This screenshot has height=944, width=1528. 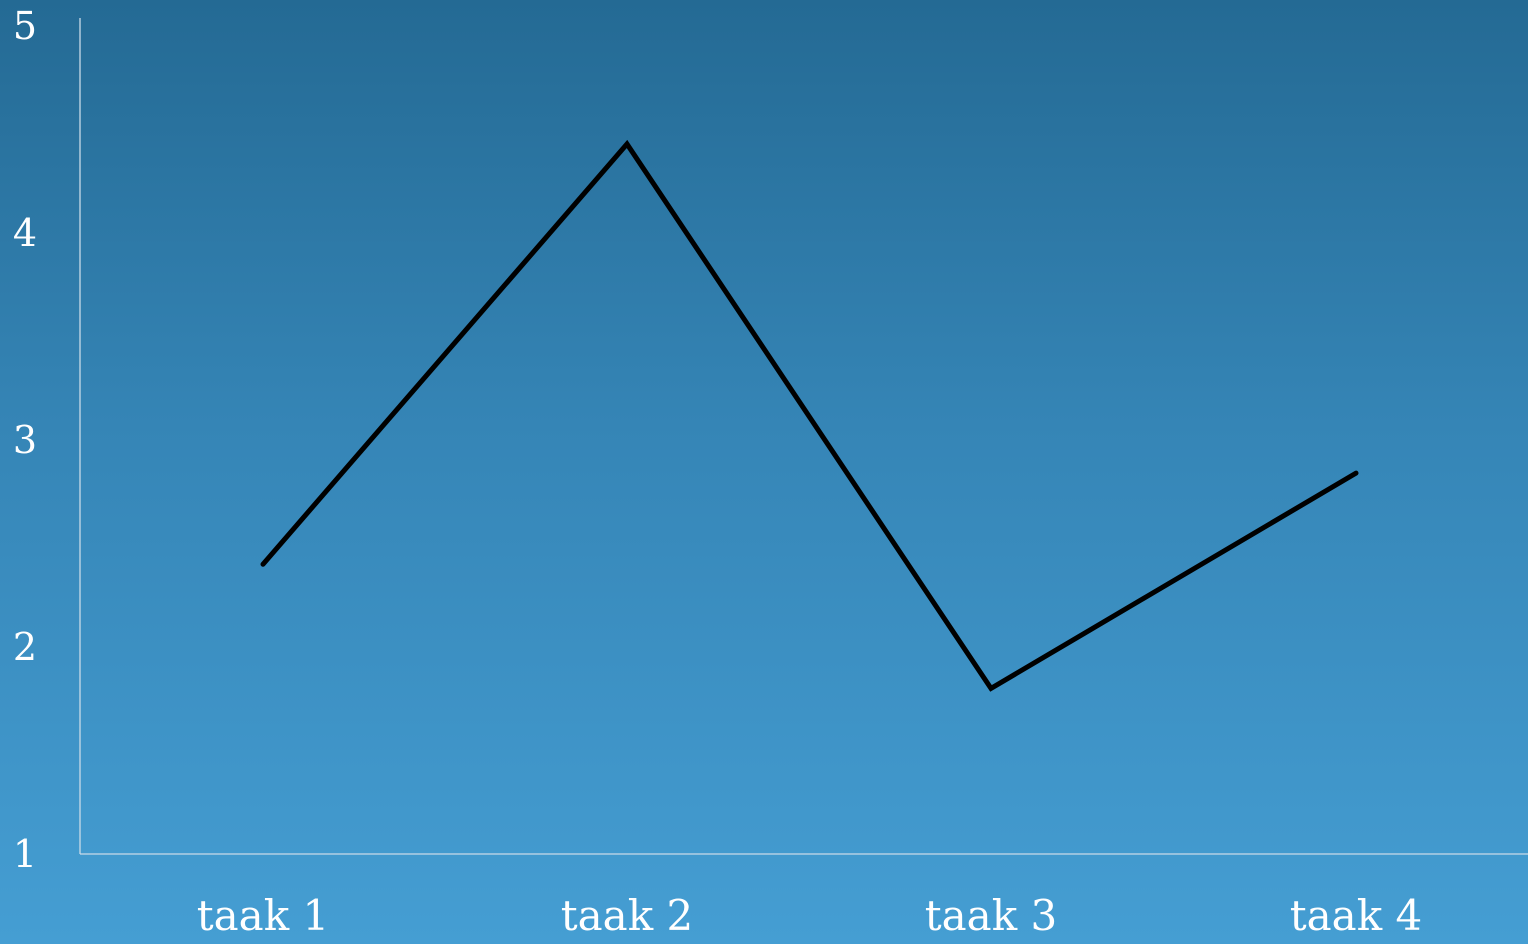 What do you see at coordinates (991, 915) in the screenshot?
I see `x-tick-label: taak 3` at bounding box center [991, 915].